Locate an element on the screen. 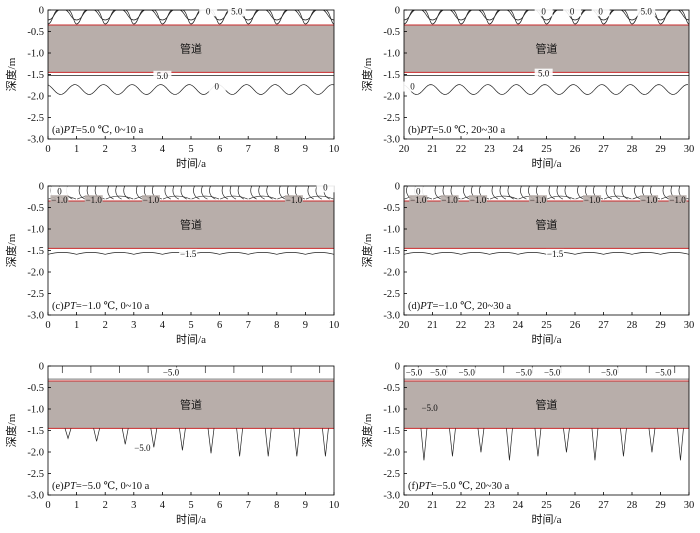 This screenshot has width=700, height=533. x-tick-label: 1 is located at coordinates (76, 325).